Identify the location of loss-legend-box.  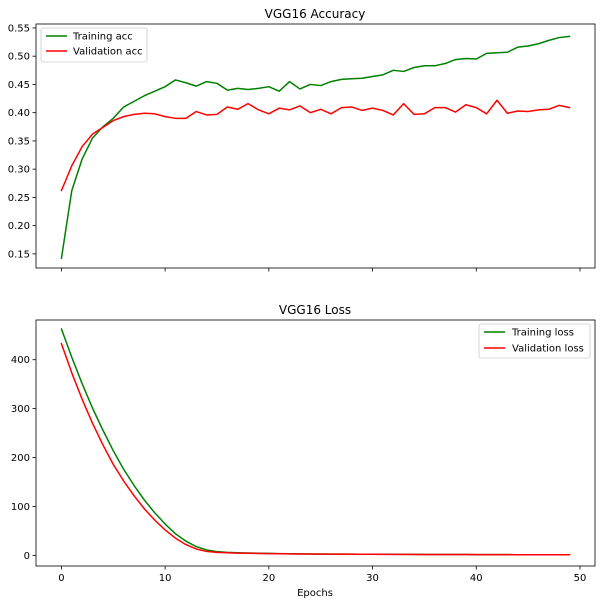
(534, 341).